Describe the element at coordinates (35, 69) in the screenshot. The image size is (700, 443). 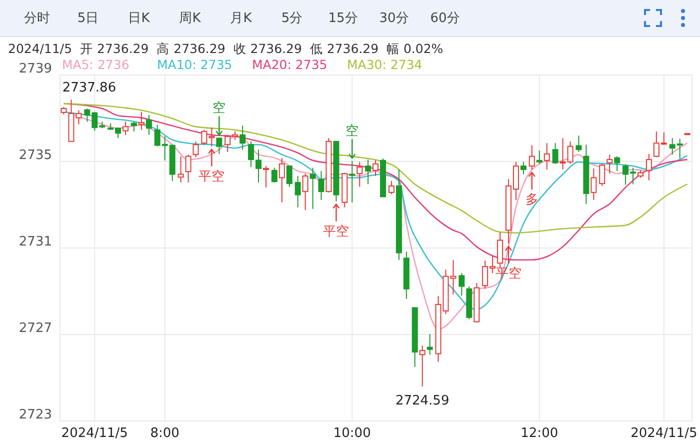
I see `y-tick-label: 2739` at that location.